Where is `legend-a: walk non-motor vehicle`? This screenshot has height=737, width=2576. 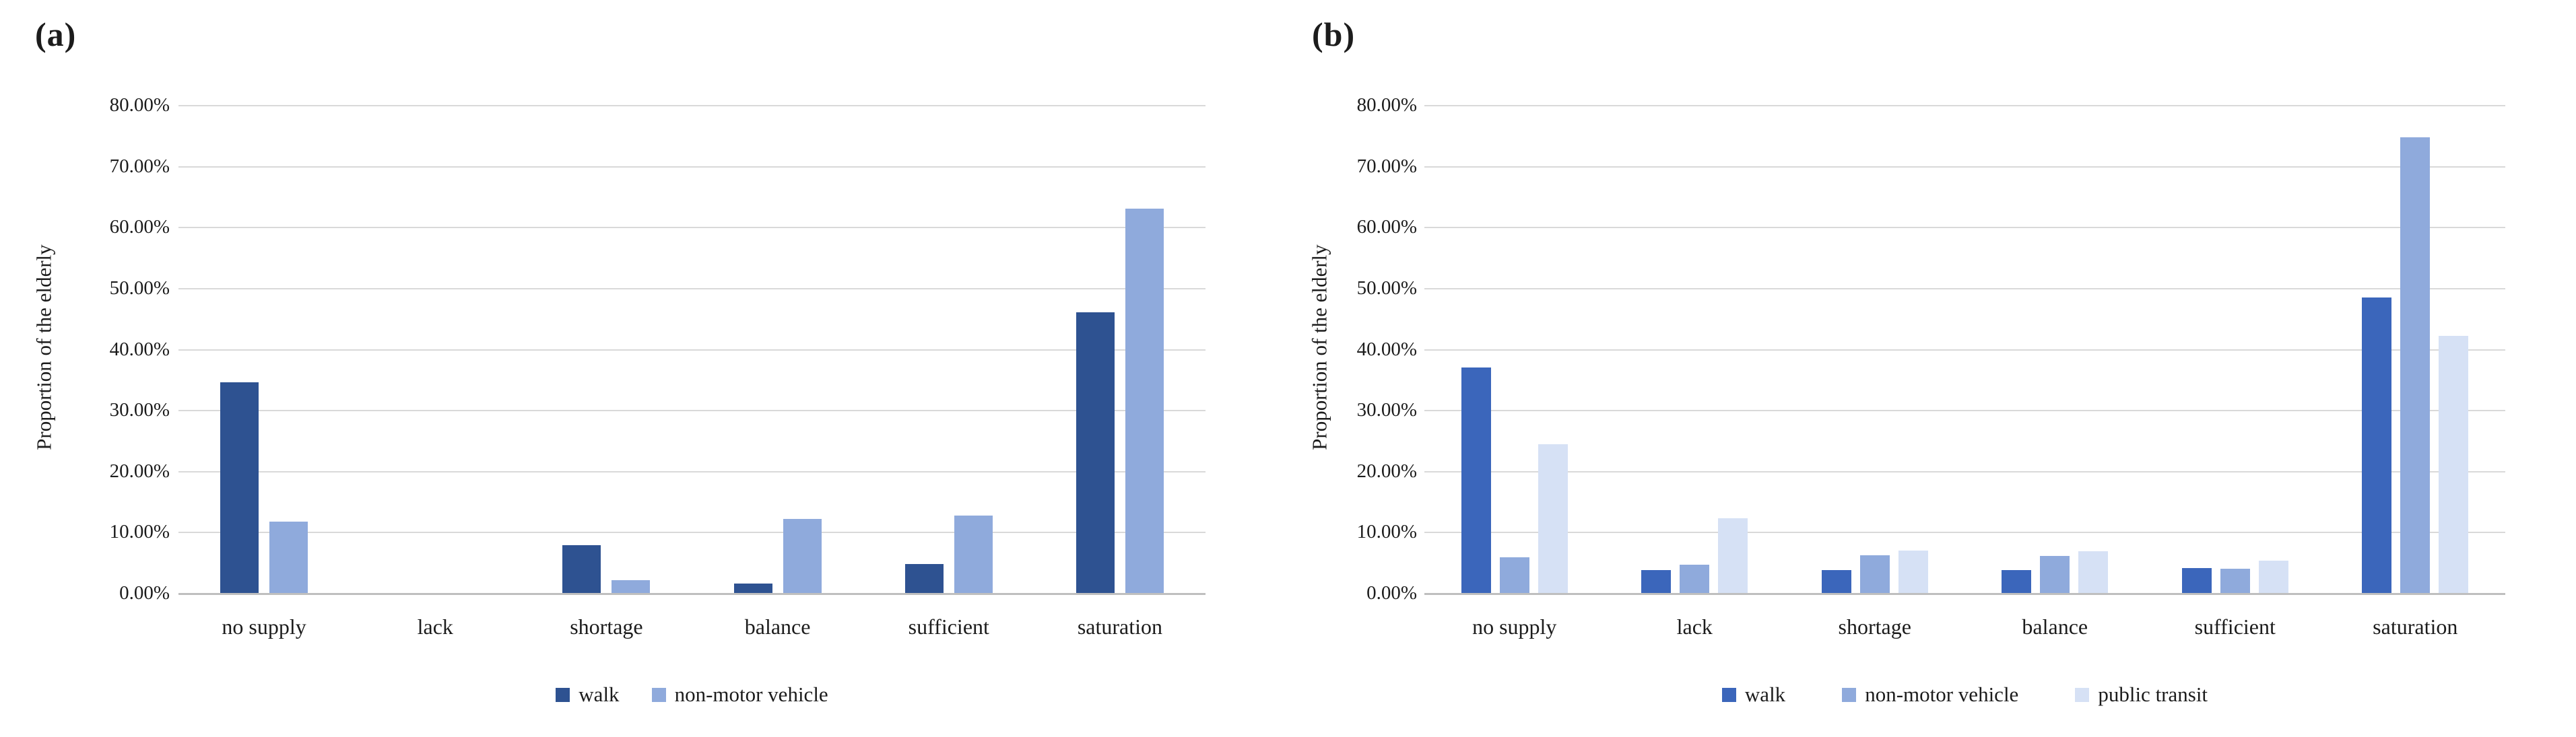 legend-a: walk non-motor vehicle is located at coordinates (692, 694).